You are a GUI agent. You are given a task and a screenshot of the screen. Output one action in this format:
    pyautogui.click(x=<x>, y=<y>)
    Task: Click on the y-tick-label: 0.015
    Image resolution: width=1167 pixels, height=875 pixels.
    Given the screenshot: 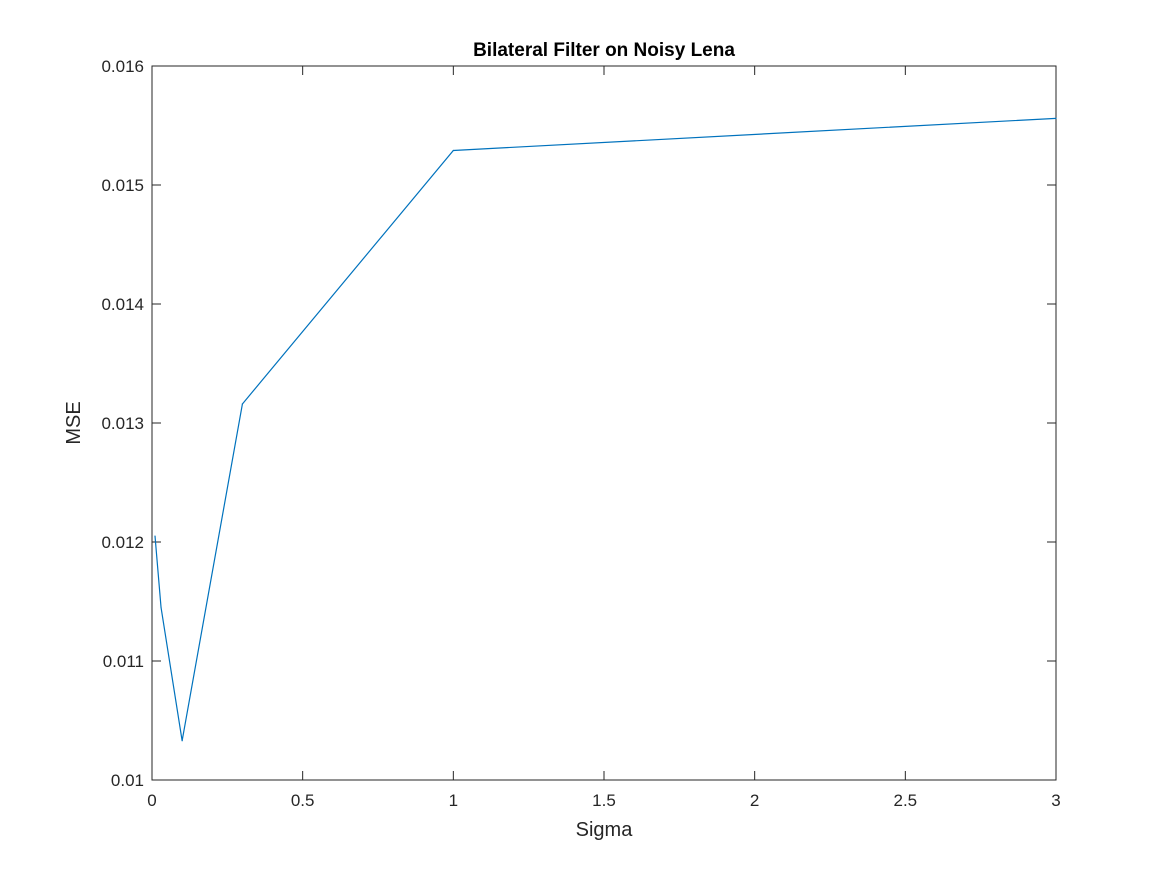 What is the action you would take?
    pyautogui.click(x=122, y=185)
    